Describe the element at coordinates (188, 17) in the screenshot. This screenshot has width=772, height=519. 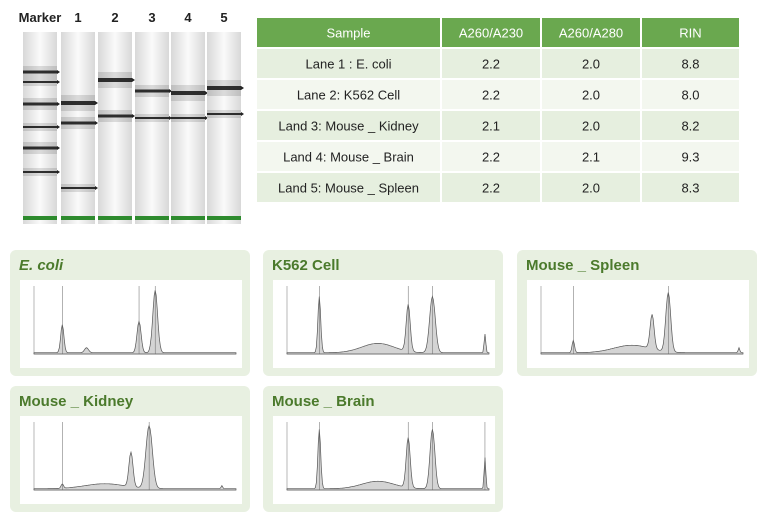
I see `lane-label: 4` at that location.